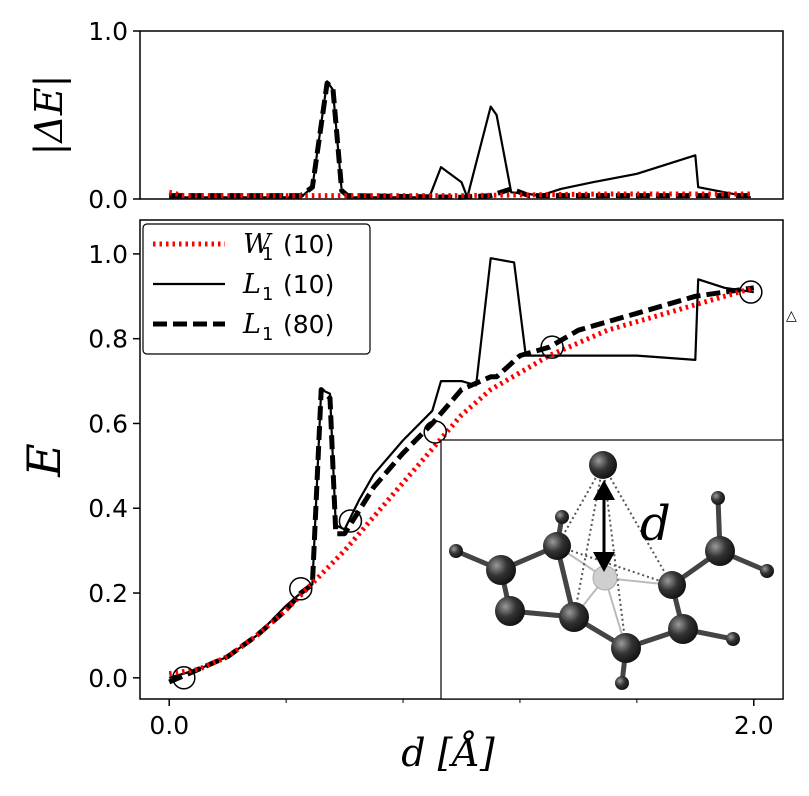 This screenshot has width=809, height=796. I want to click on legend-suffix: (80), so click(308, 324).